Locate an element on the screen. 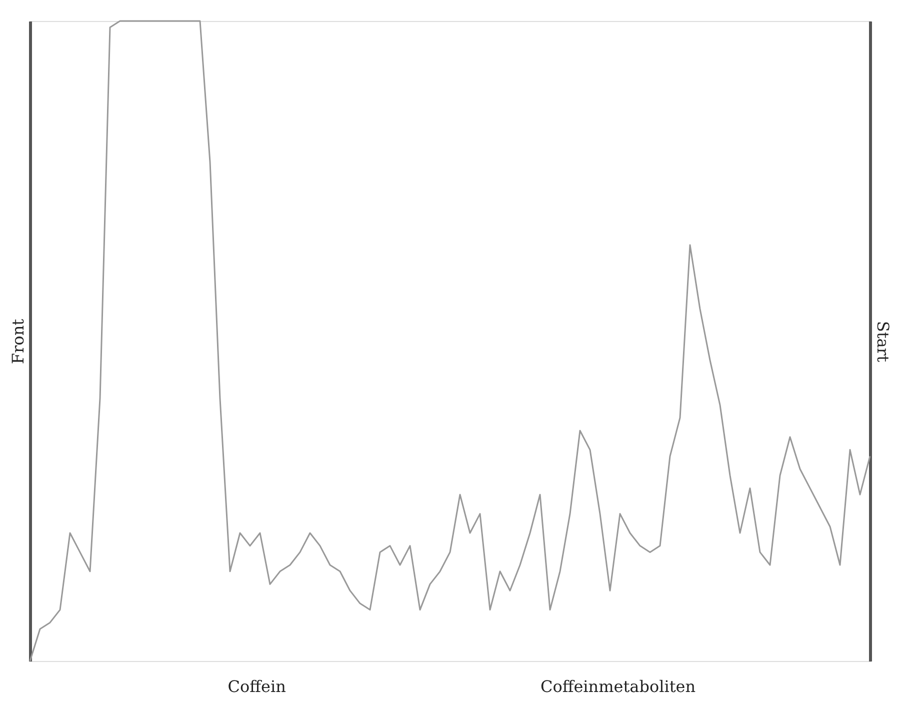 Image resolution: width=907 pixels, height=713 pixels. text: Coffein is located at coordinates (257, 686).